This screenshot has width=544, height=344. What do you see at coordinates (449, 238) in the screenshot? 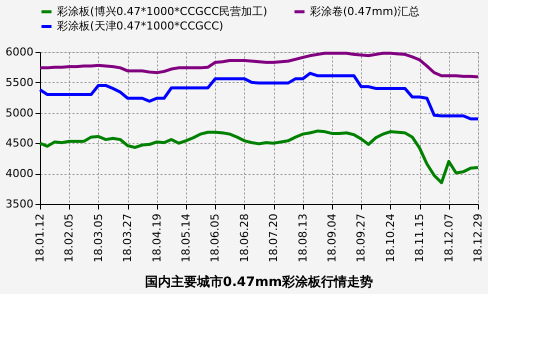
I see `x-tick-label: 18.12.07` at bounding box center [449, 238].